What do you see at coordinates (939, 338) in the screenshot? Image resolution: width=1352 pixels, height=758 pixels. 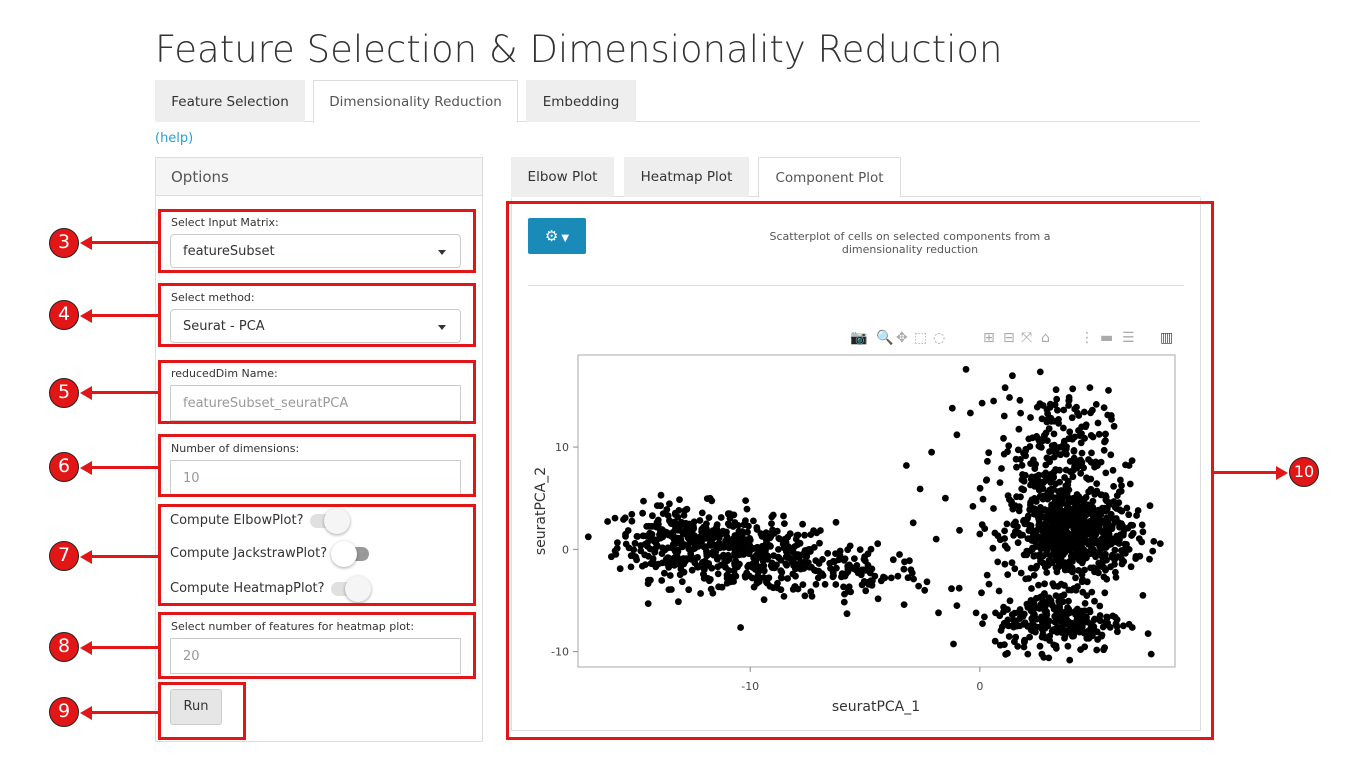 I see `lasso-icon: ◌` at bounding box center [939, 338].